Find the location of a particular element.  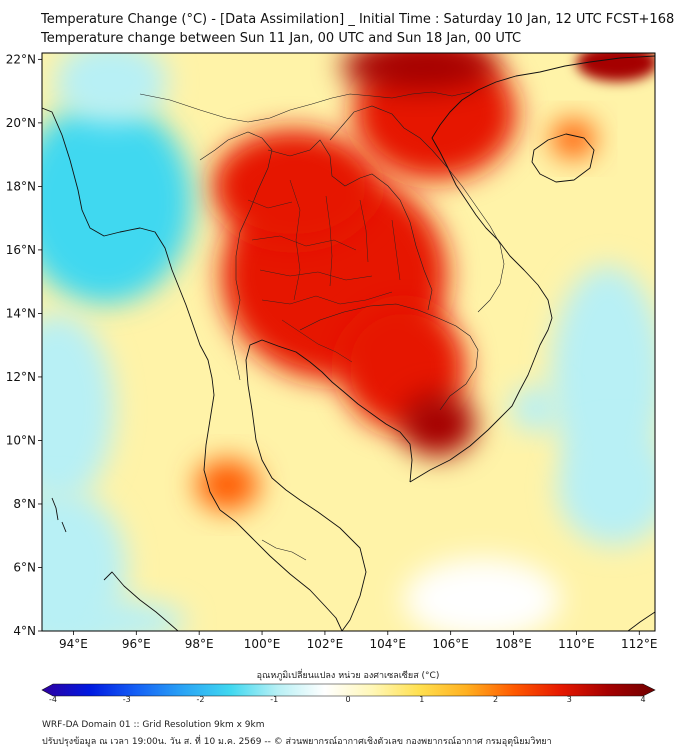

border-provinces-thailand is located at coordinates (324, 271).